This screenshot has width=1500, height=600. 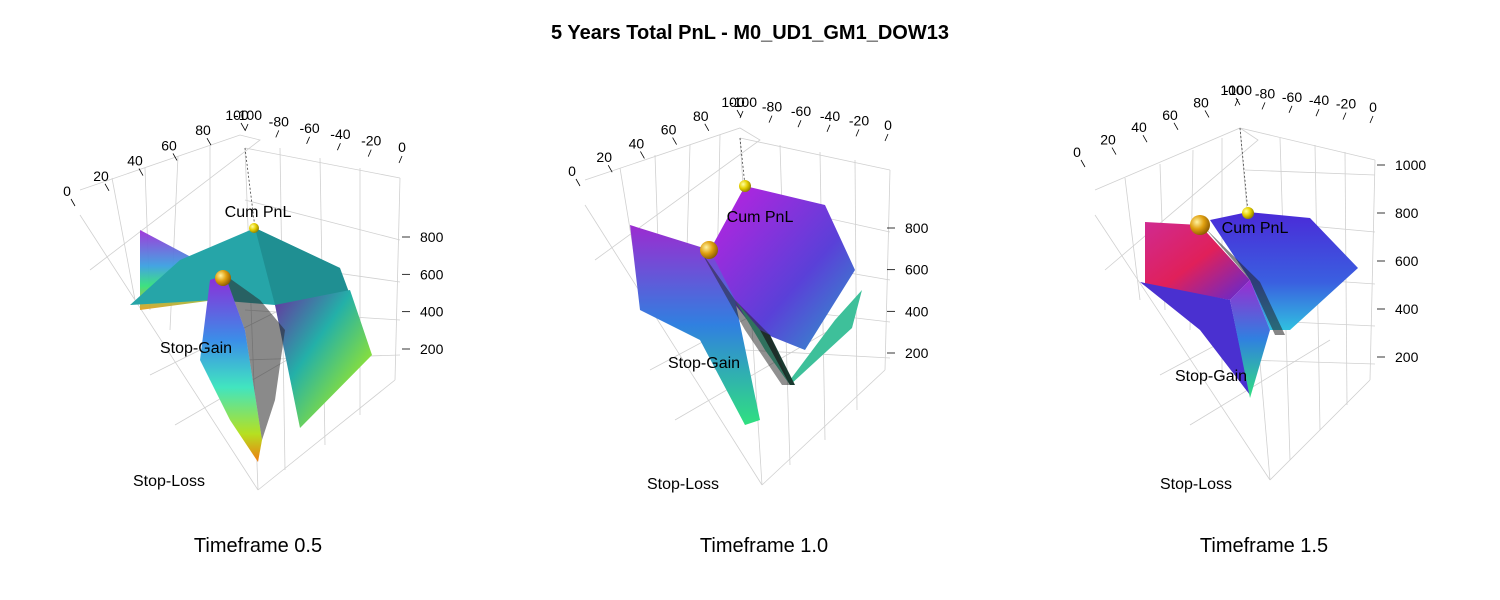 I want to click on panel-3-y-label: Stop-Loss, so click(x=1196, y=484).